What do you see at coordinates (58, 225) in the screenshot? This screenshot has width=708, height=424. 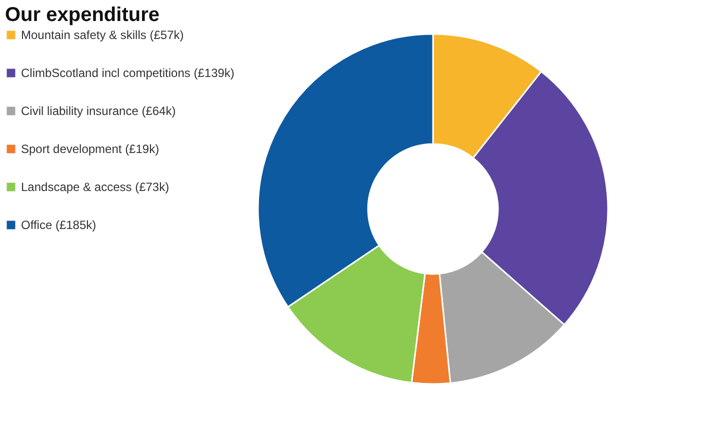 I see `legend-label: Office (£185k)` at bounding box center [58, 225].